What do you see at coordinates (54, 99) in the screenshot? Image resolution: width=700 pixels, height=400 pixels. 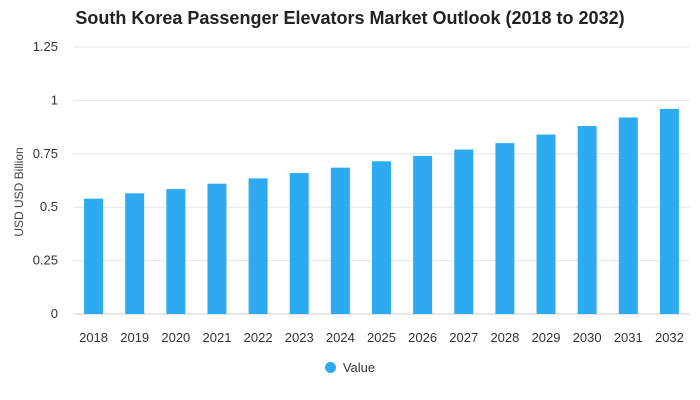 I see `y-tick-label: 1` at bounding box center [54, 99].